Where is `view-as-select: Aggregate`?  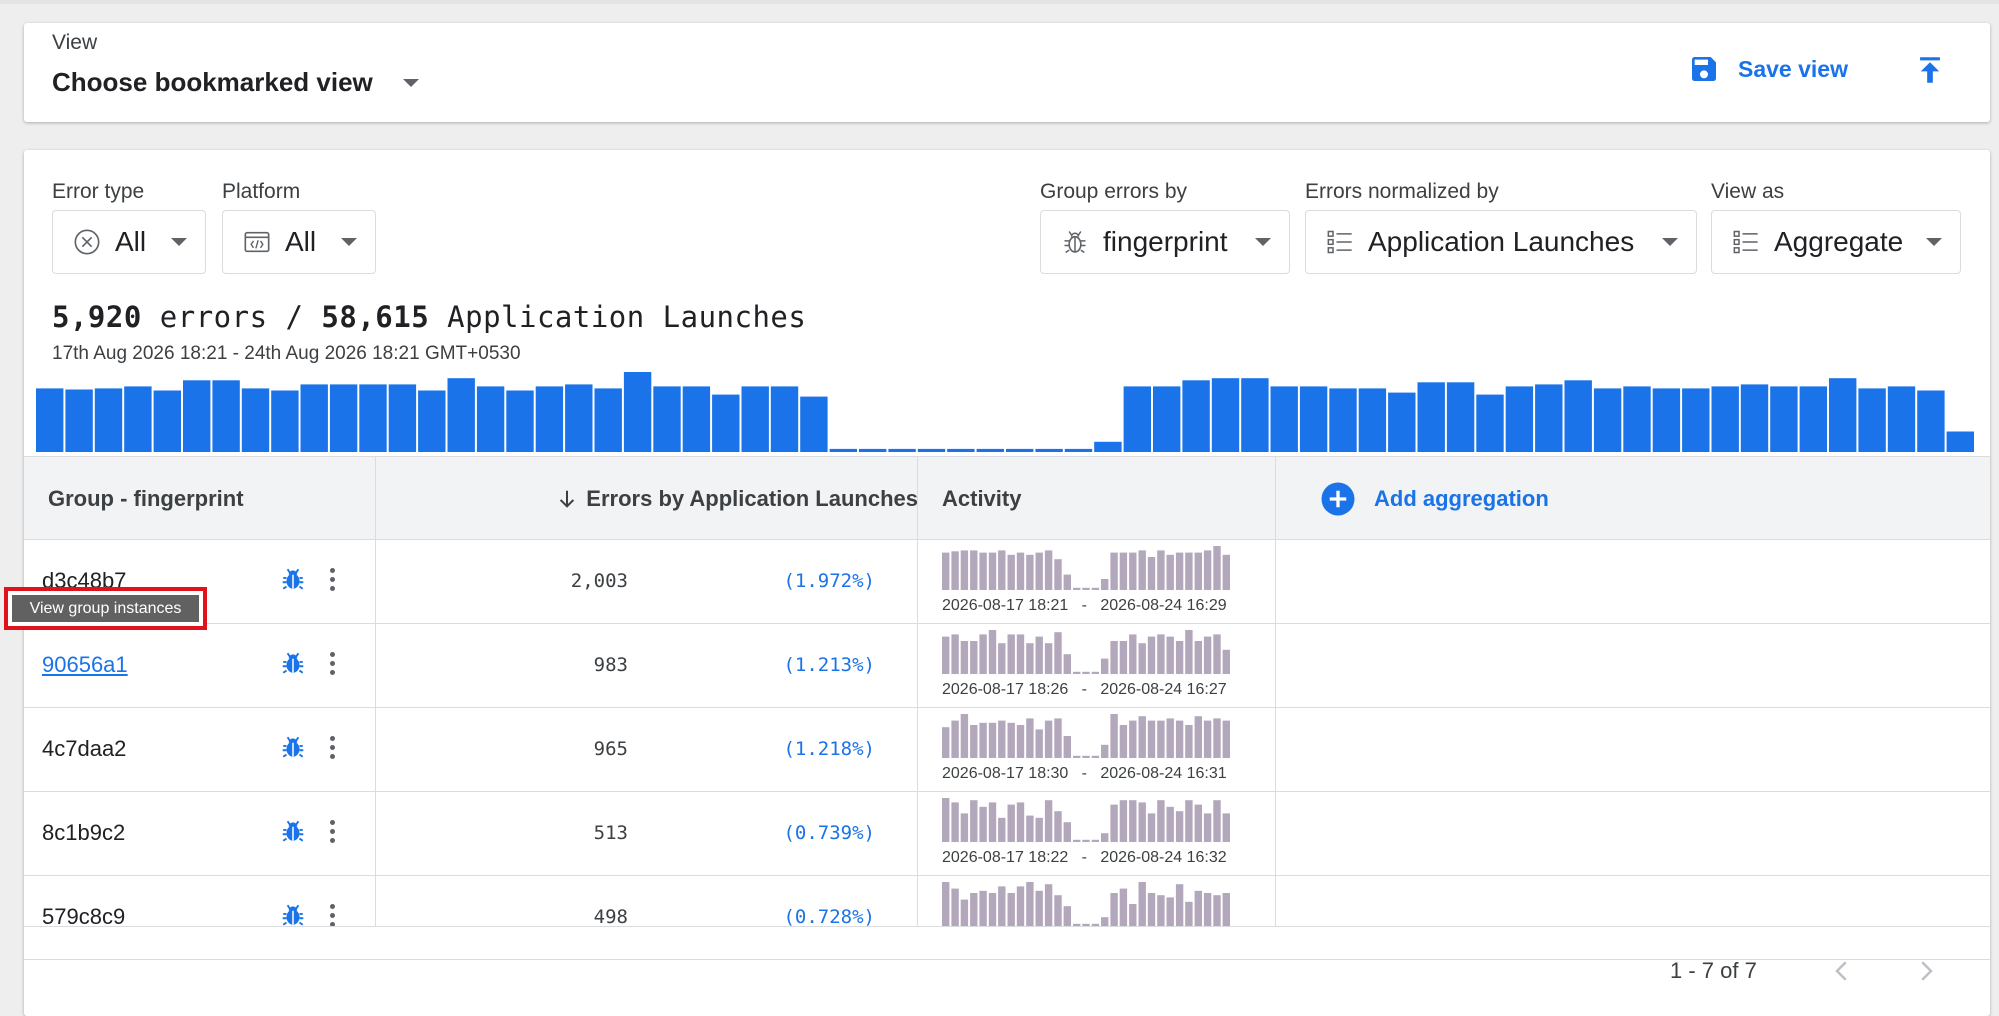
view-as-select: Aggregate is located at coordinates (1836, 242).